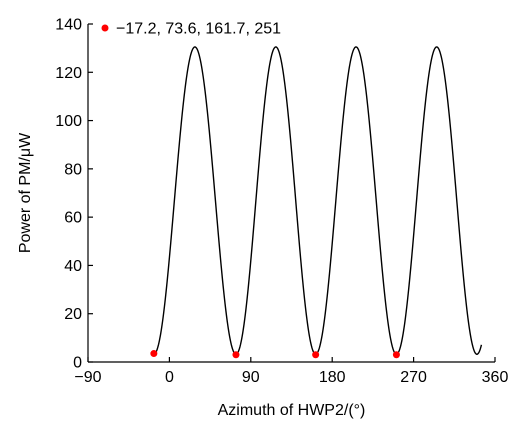 This screenshot has height=421, width=522. What do you see at coordinates (68, 121) in the screenshot?
I see `y-tick-label: 100` at bounding box center [68, 121].